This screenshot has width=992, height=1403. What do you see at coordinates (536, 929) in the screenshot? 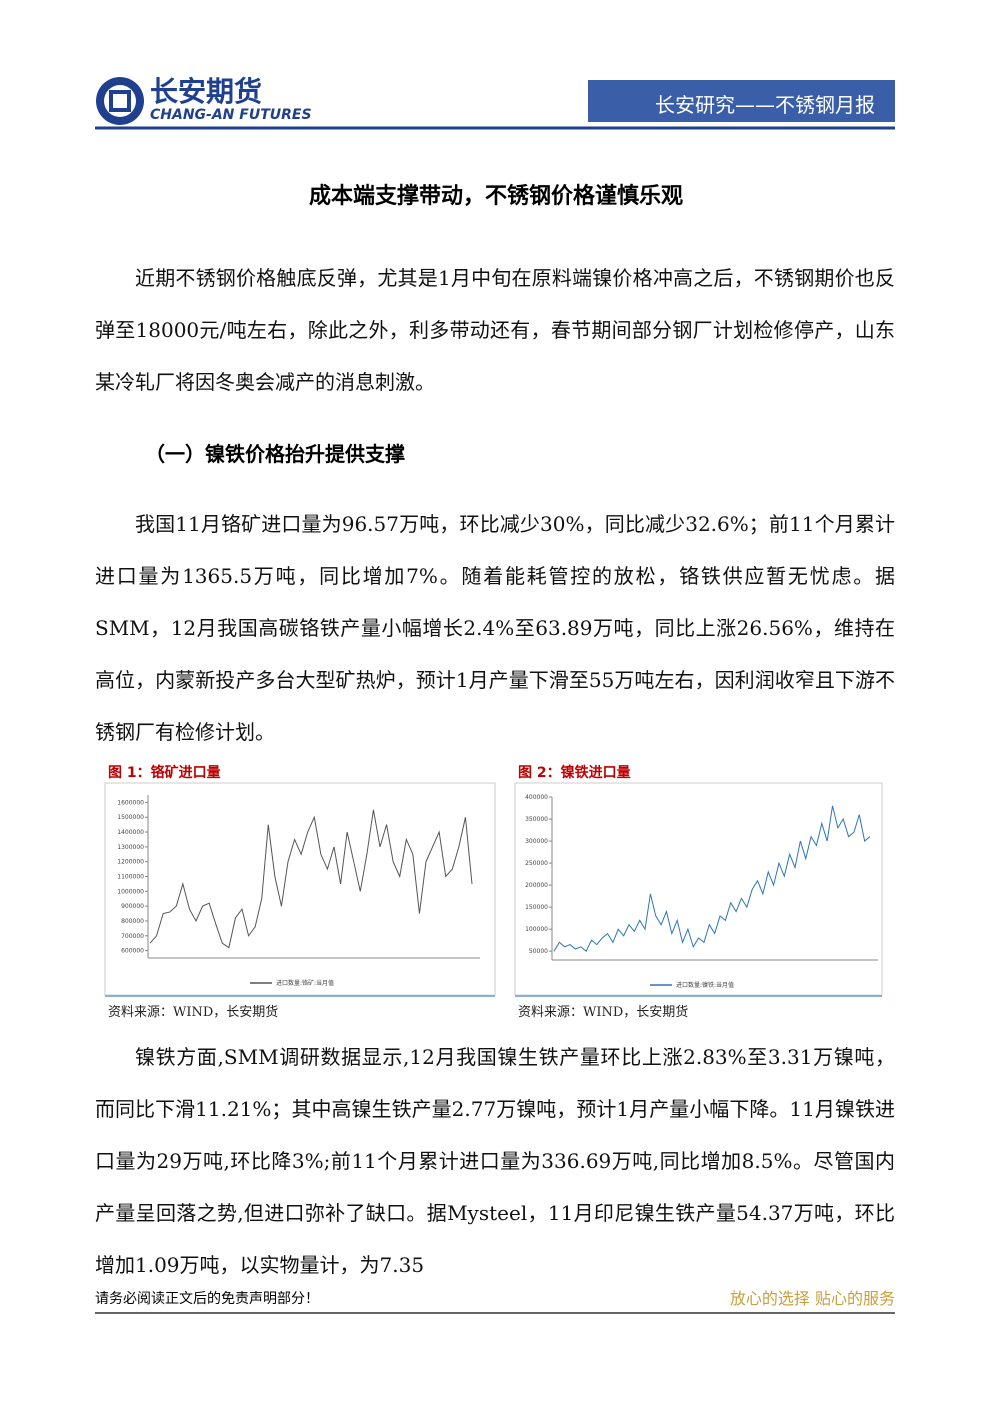
I see `y-tick-label: 100000` at bounding box center [536, 929].